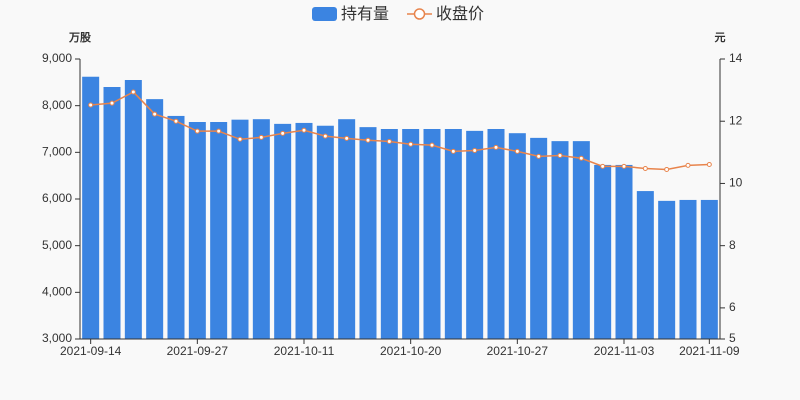  What do you see at coordinates (57, 105) in the screenshot?
I see `y-tick-label: 8,000` at bounding box center [57, 105].